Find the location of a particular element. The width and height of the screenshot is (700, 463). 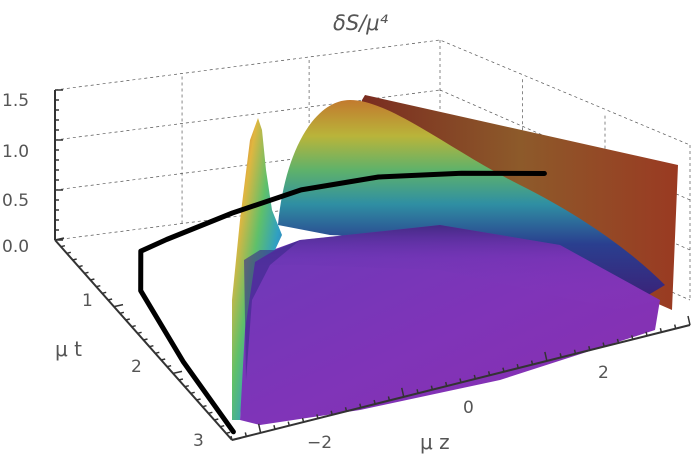

x-tick-label: 2 is located at coordinates (603, 373).